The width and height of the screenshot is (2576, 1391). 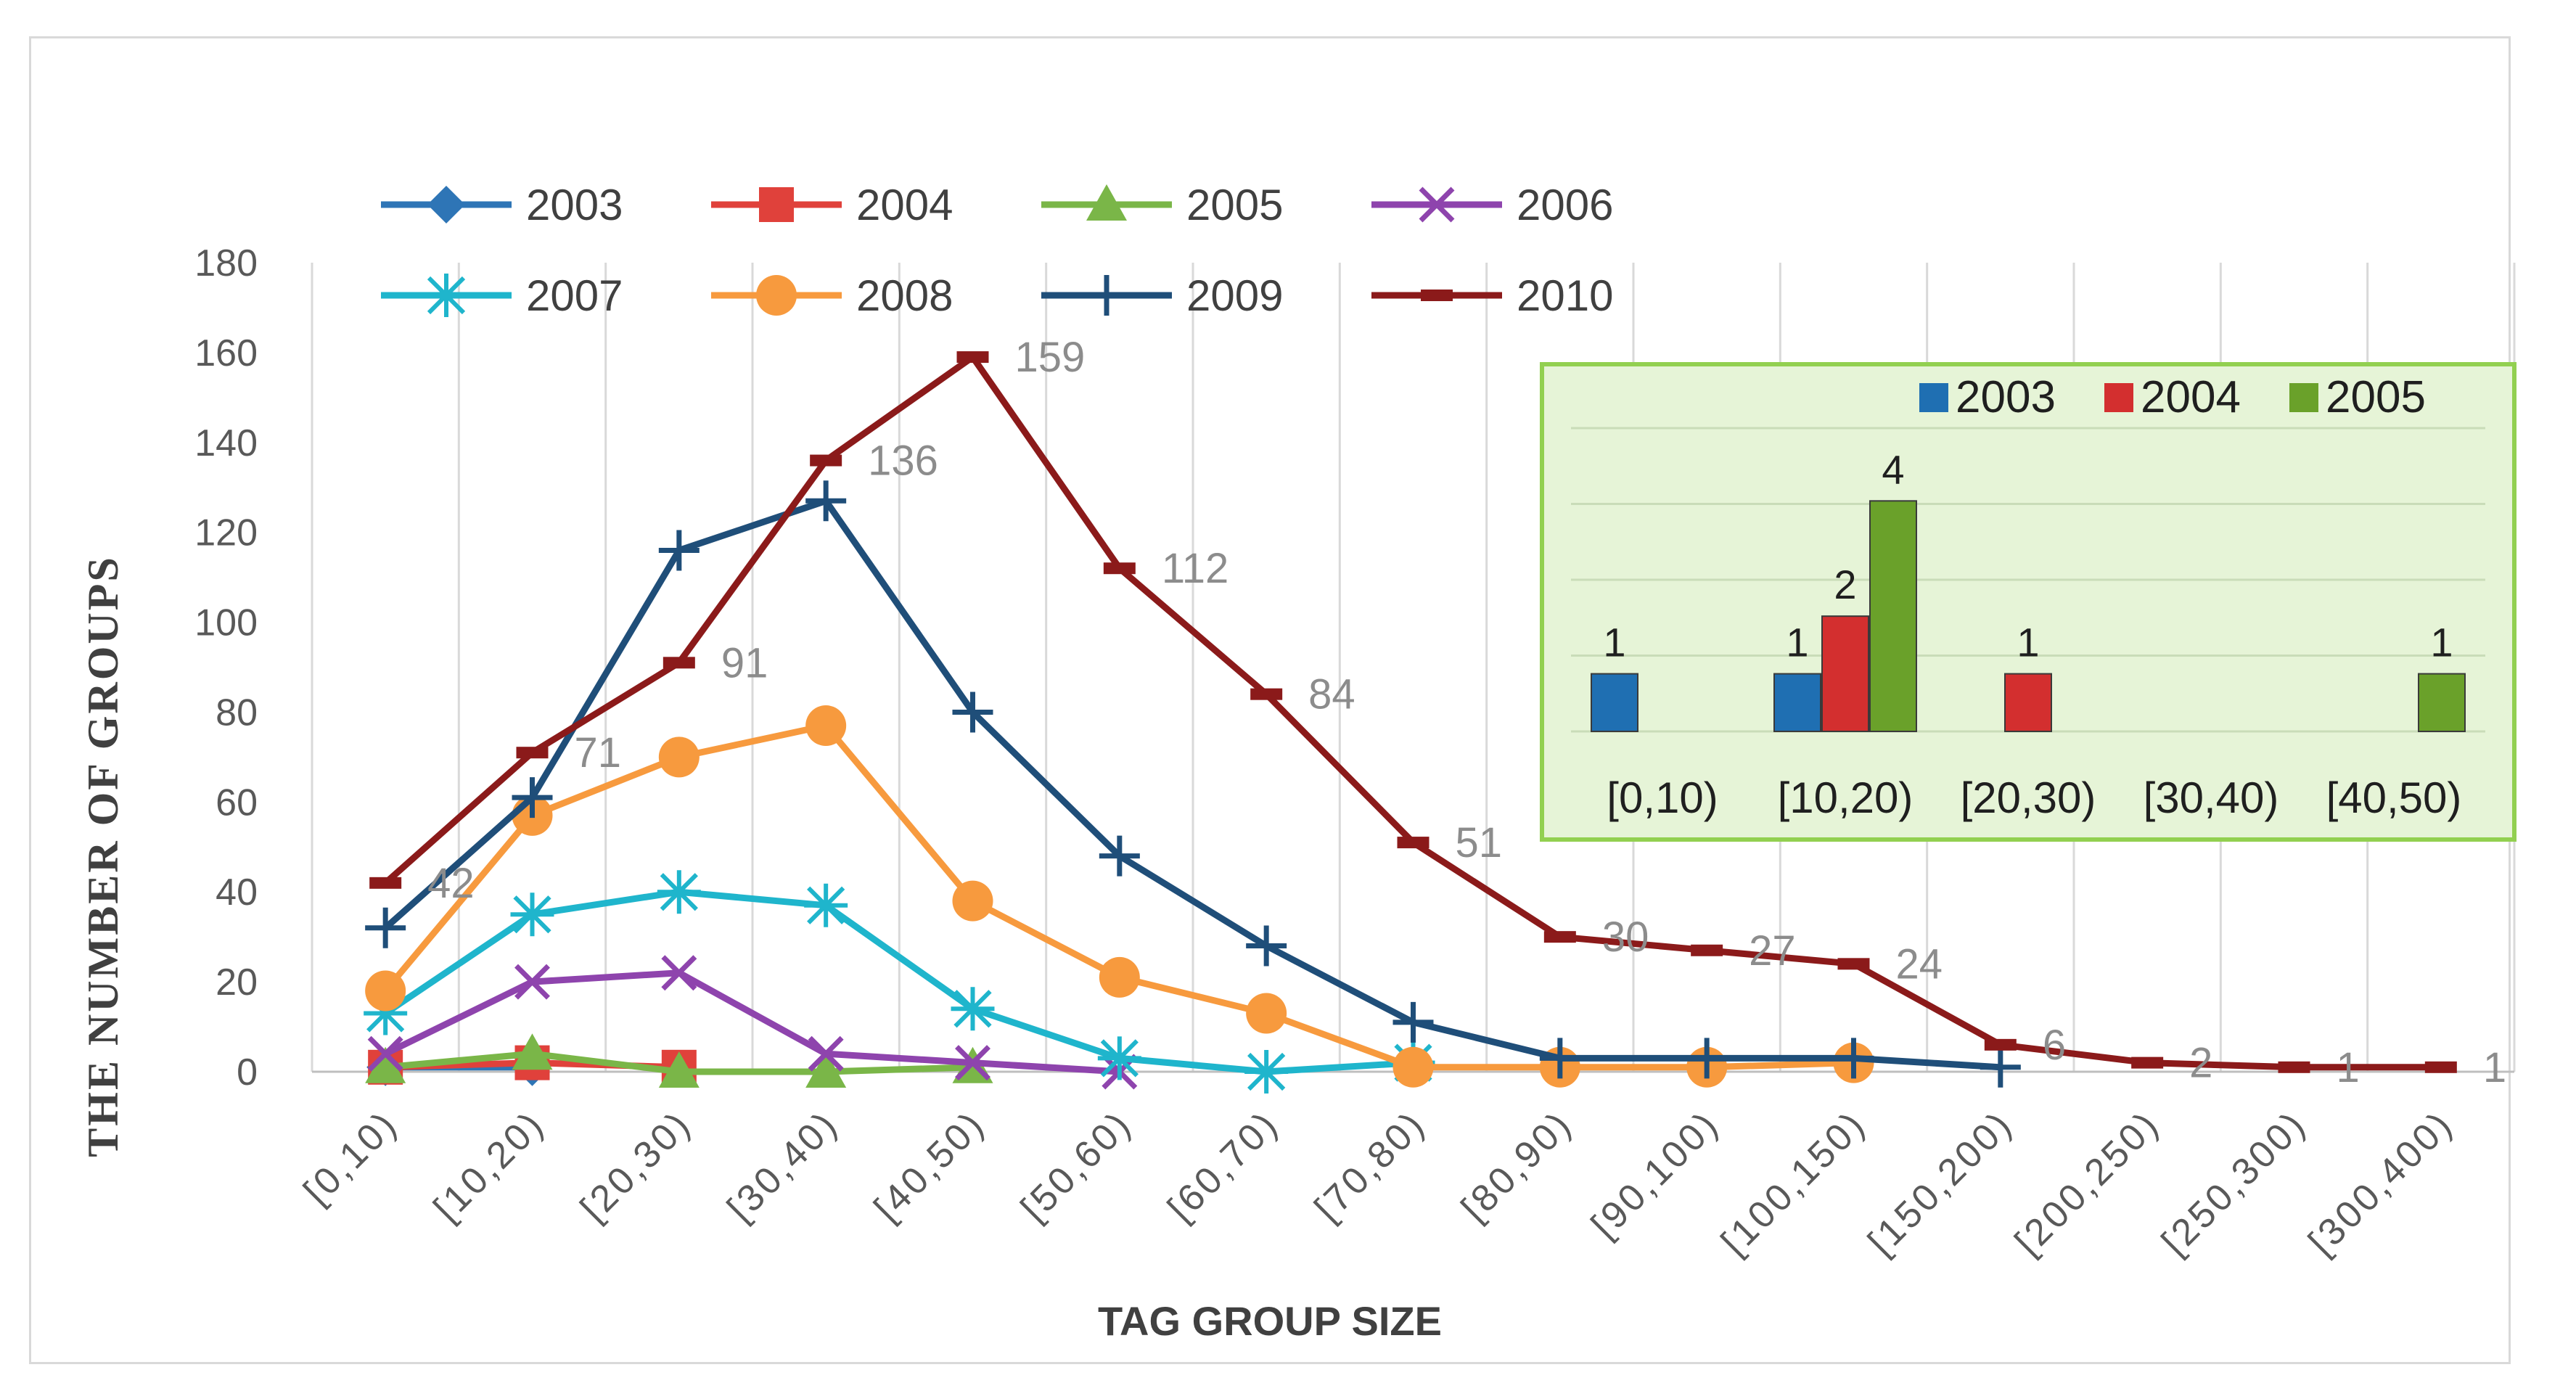 I want to click on inset-legend-item: 2003, so click(x=1987, y=397).